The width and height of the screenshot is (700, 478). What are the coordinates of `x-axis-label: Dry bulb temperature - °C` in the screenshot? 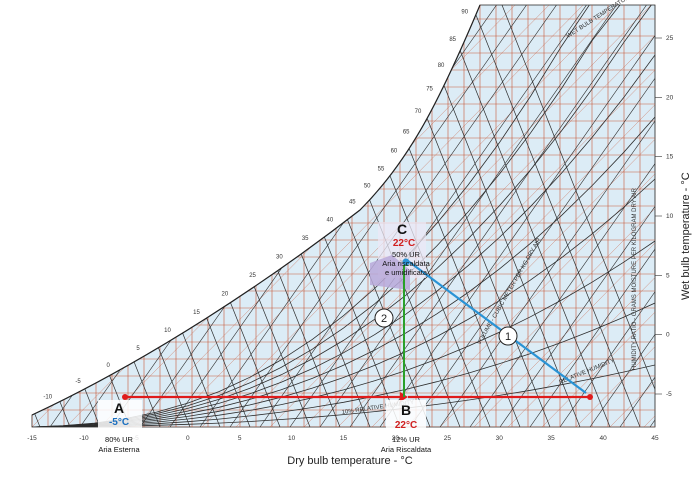 It's located at (349, 461).